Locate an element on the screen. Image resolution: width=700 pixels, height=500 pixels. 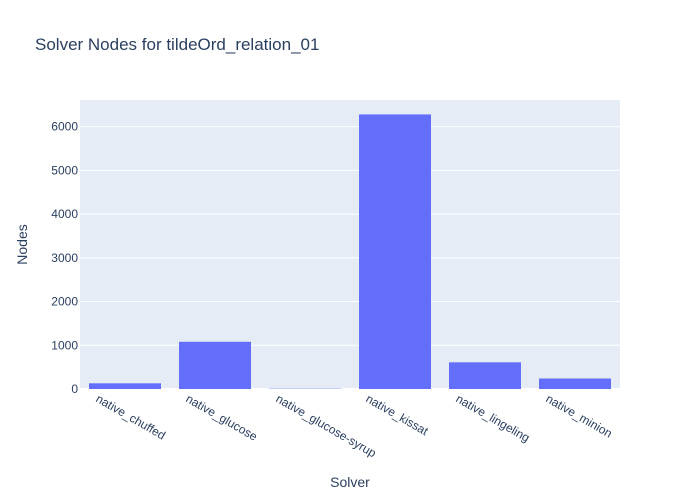
y-tick-label: 5000 is located at coordinates (64, 170).